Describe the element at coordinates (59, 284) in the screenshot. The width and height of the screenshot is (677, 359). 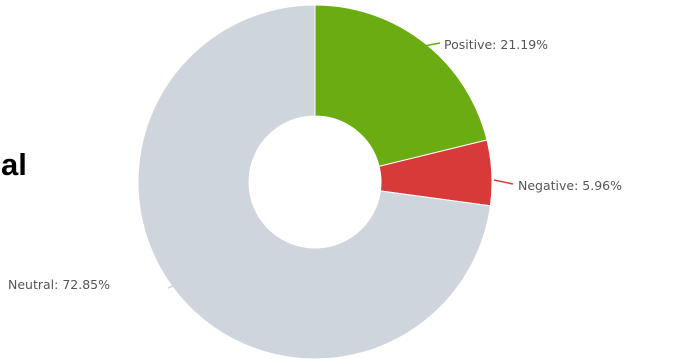
I see `slice-label-neutral: Neutral: 72.85%` at that location.